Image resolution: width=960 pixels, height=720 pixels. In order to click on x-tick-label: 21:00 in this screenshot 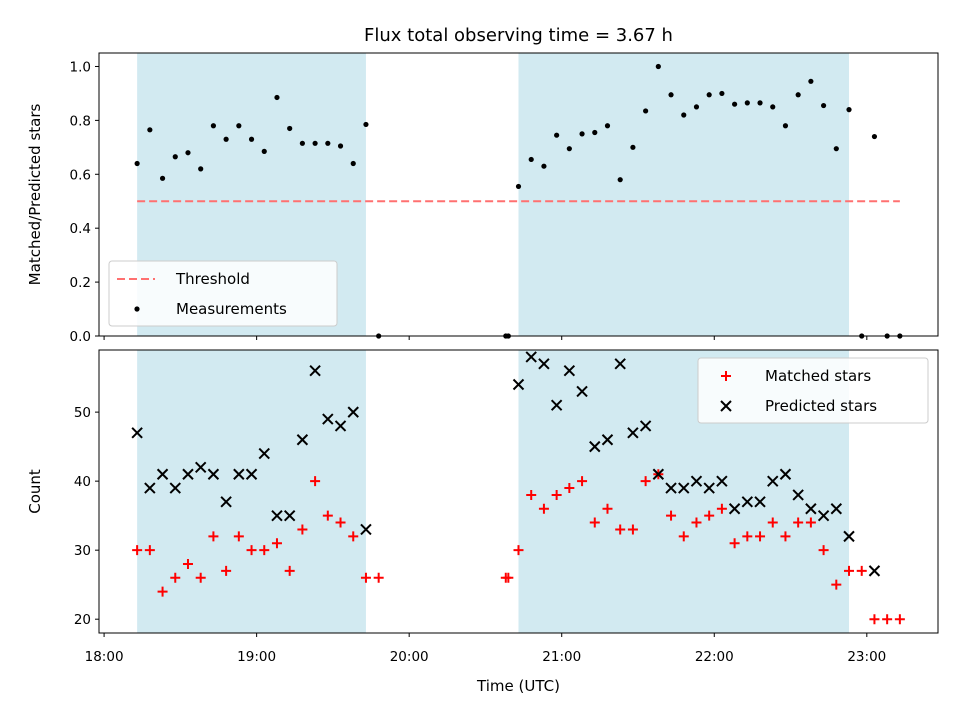, I will do `click(561, 657)`.